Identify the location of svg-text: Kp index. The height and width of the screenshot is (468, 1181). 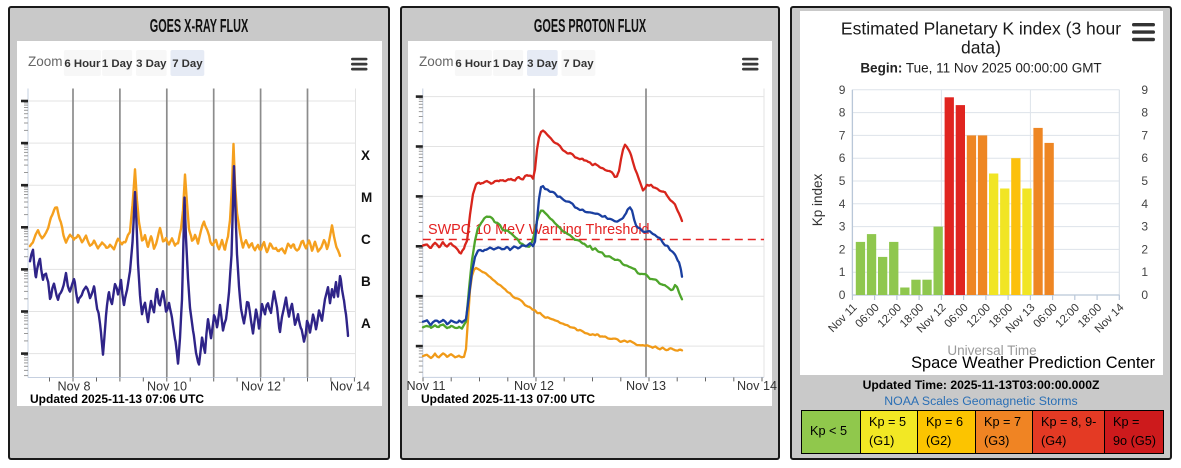
(817, 199).